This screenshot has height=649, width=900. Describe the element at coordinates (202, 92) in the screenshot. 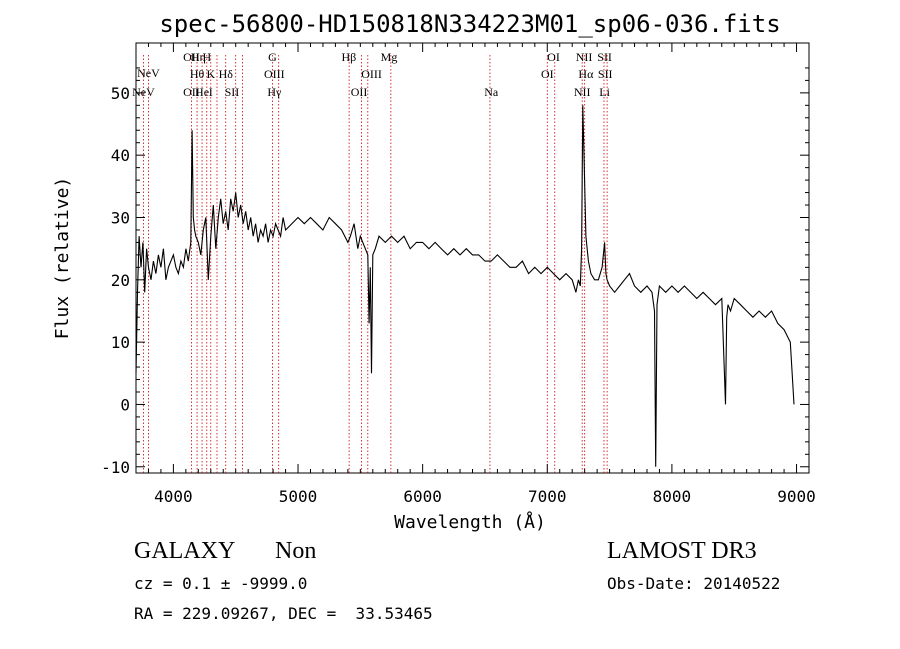

I see `line-label: He` at that location.